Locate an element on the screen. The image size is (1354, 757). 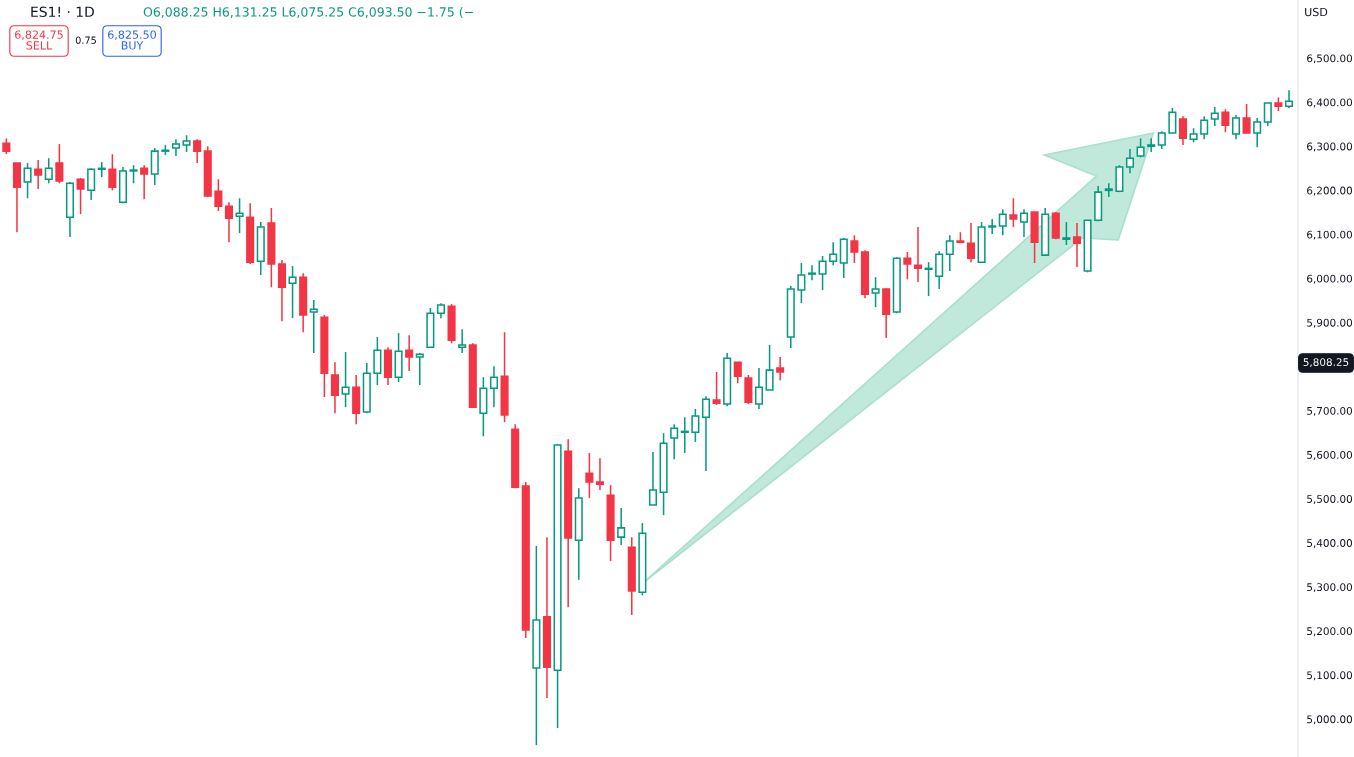
annotation: 6,825.50 BUY is located at coordinates (132, 40).